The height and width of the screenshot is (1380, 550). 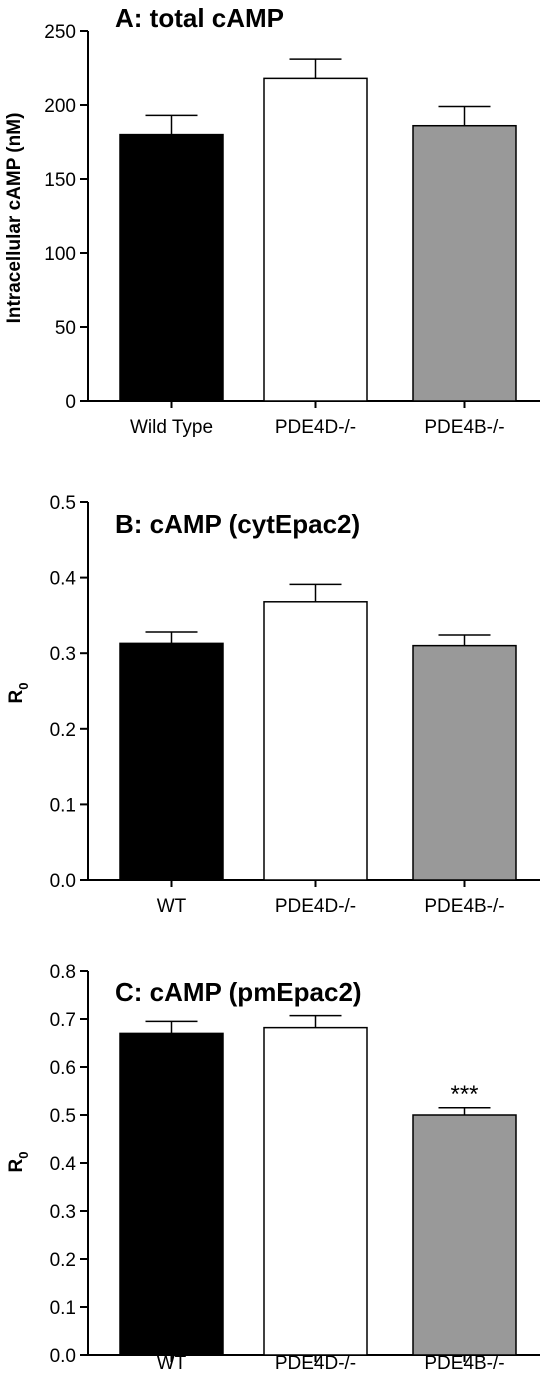 What do you see at coordinates (60, 254) in the screenshot?
I see `y-tick-label: 100` at bounding box center [60, 254].